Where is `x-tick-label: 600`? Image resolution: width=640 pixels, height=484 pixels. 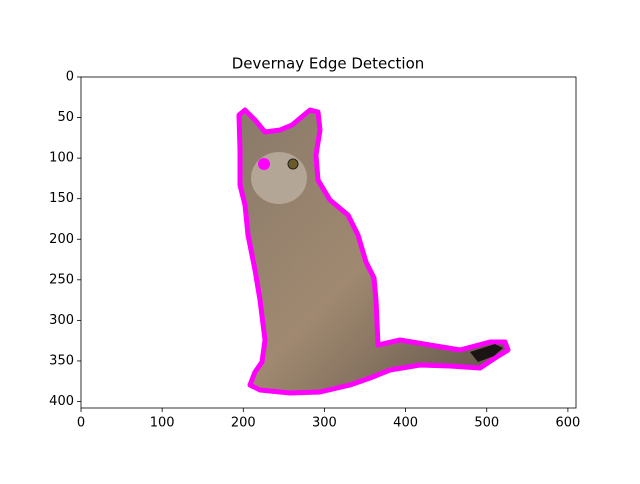 x-tick-label: 600 is located at coordinates (567, 423).